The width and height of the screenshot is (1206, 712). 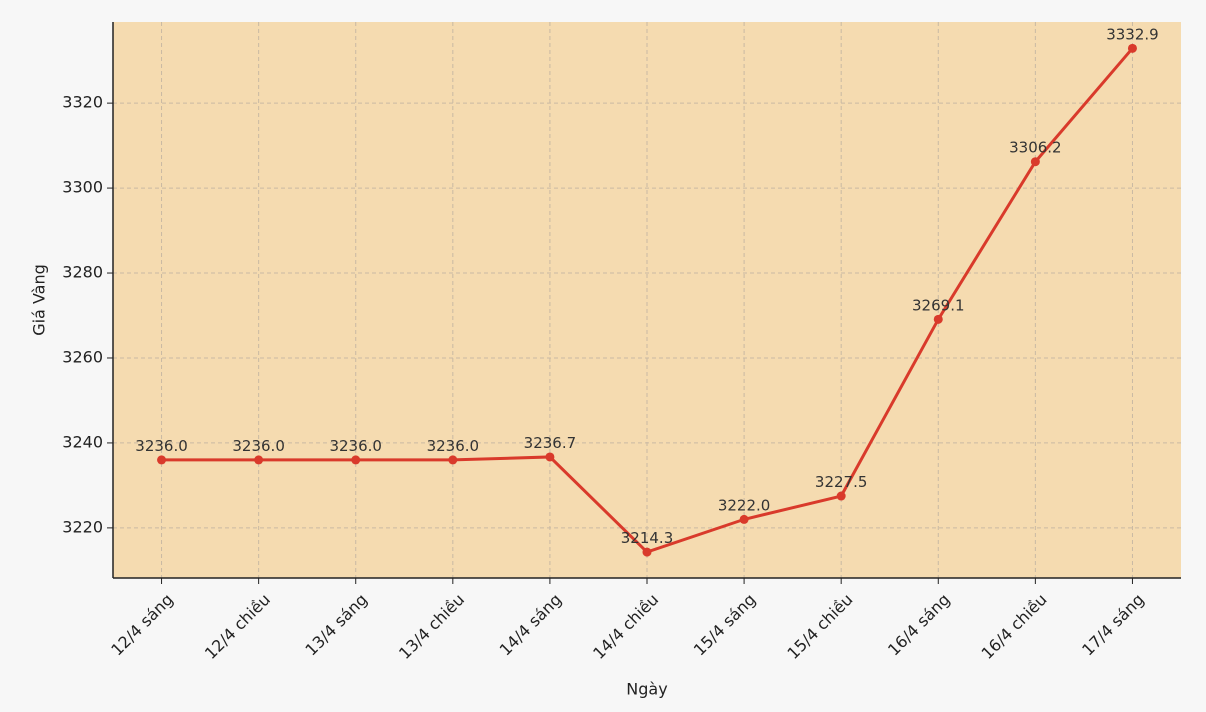 What do you see at coordinates (39, 300) in the screenshot?
I see `y-axis-label: Giá Vàng` at bounding box center [39, 300].